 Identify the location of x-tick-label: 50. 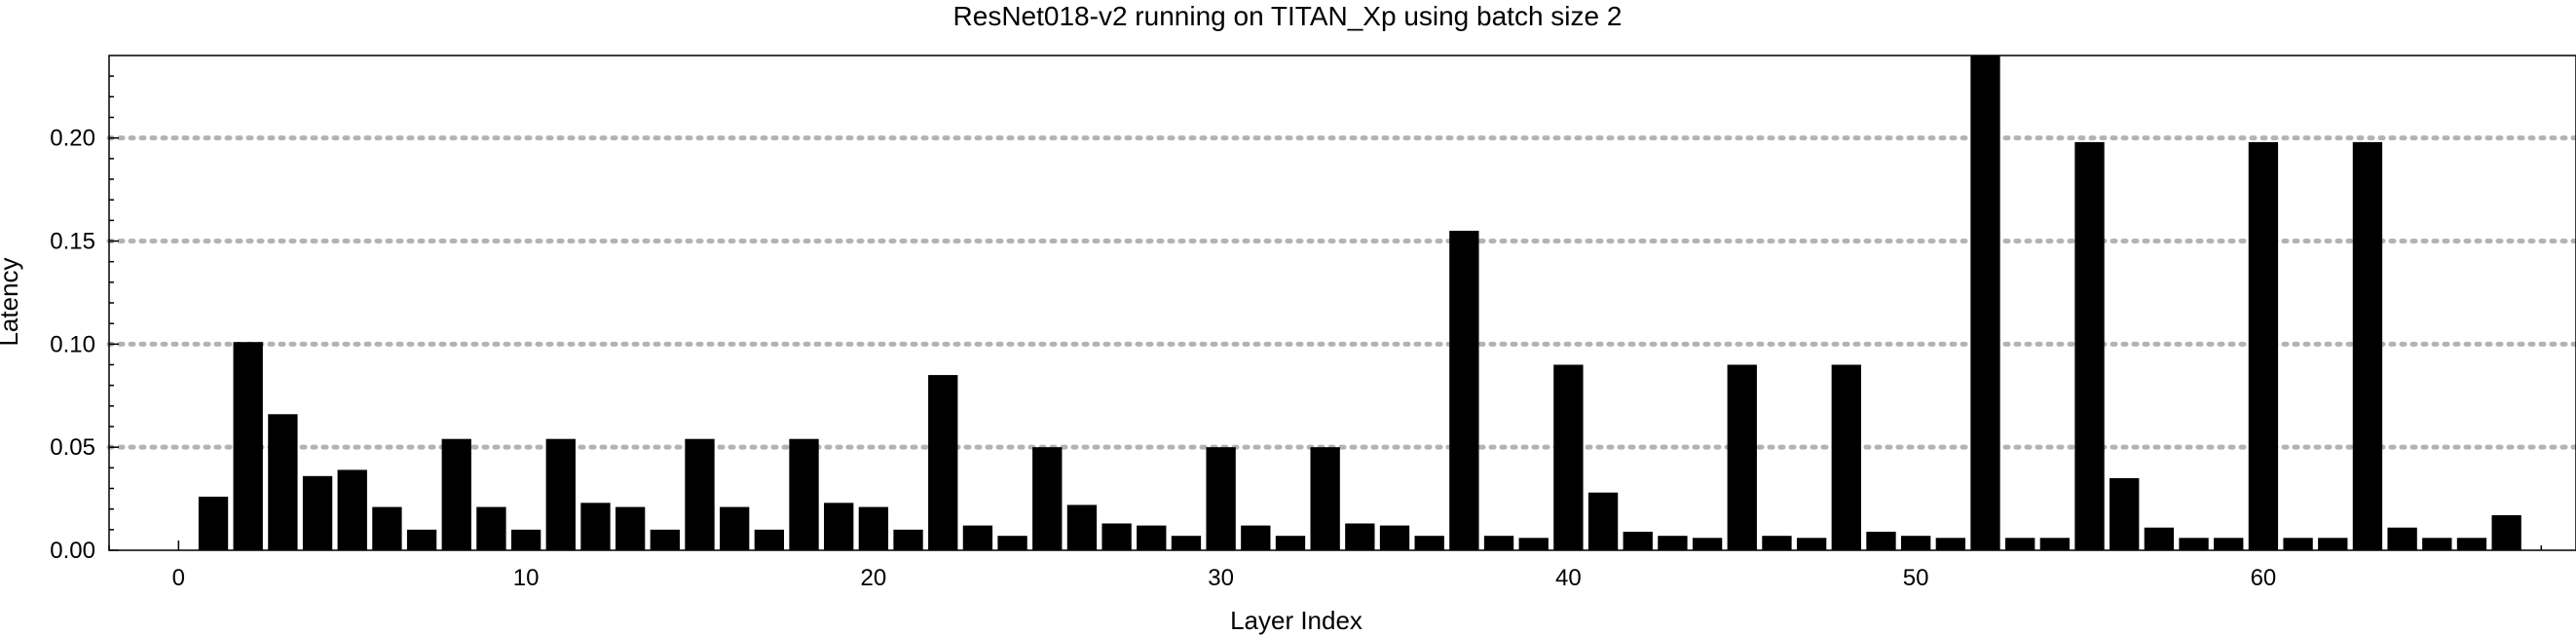
(1916, 578).